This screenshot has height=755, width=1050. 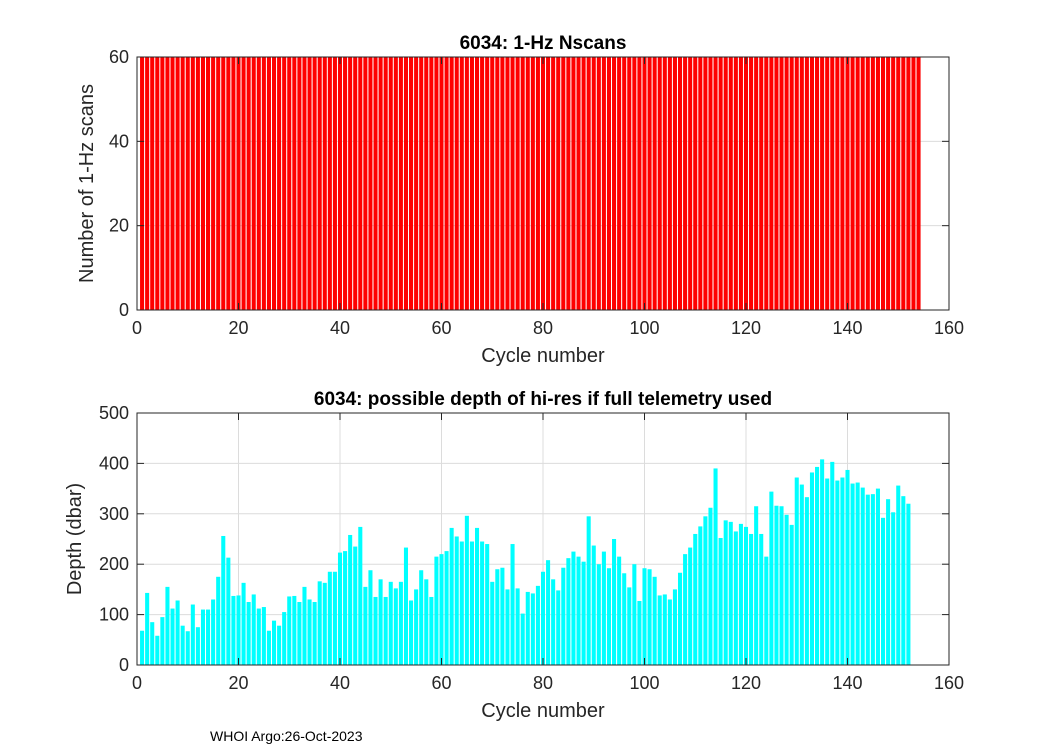 I want to click on y-tick-label: 60, so click(x=119, y=57).